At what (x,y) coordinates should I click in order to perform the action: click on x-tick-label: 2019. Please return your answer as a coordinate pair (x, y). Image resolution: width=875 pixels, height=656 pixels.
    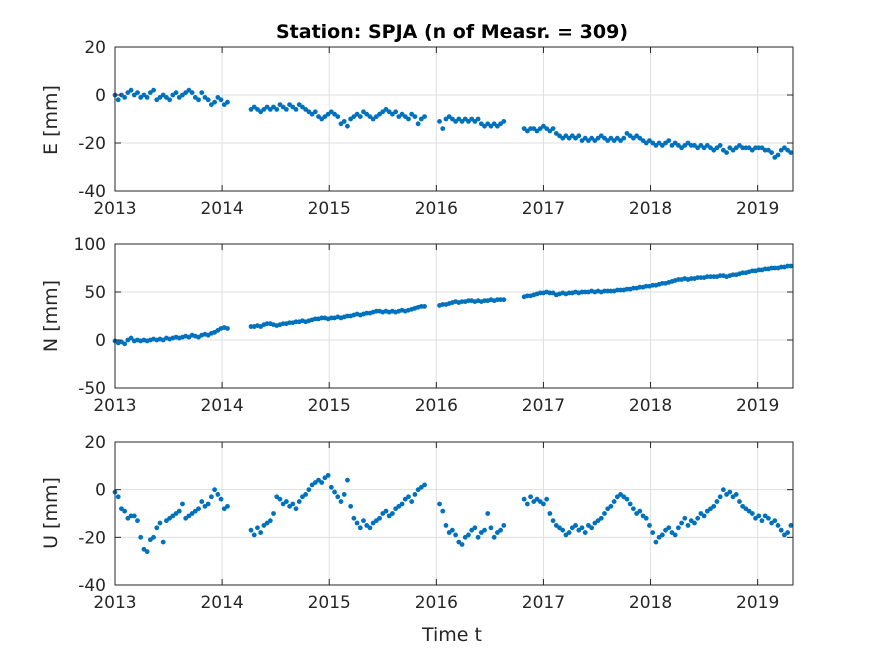
    Looking at the image, I should click on (757, 603).